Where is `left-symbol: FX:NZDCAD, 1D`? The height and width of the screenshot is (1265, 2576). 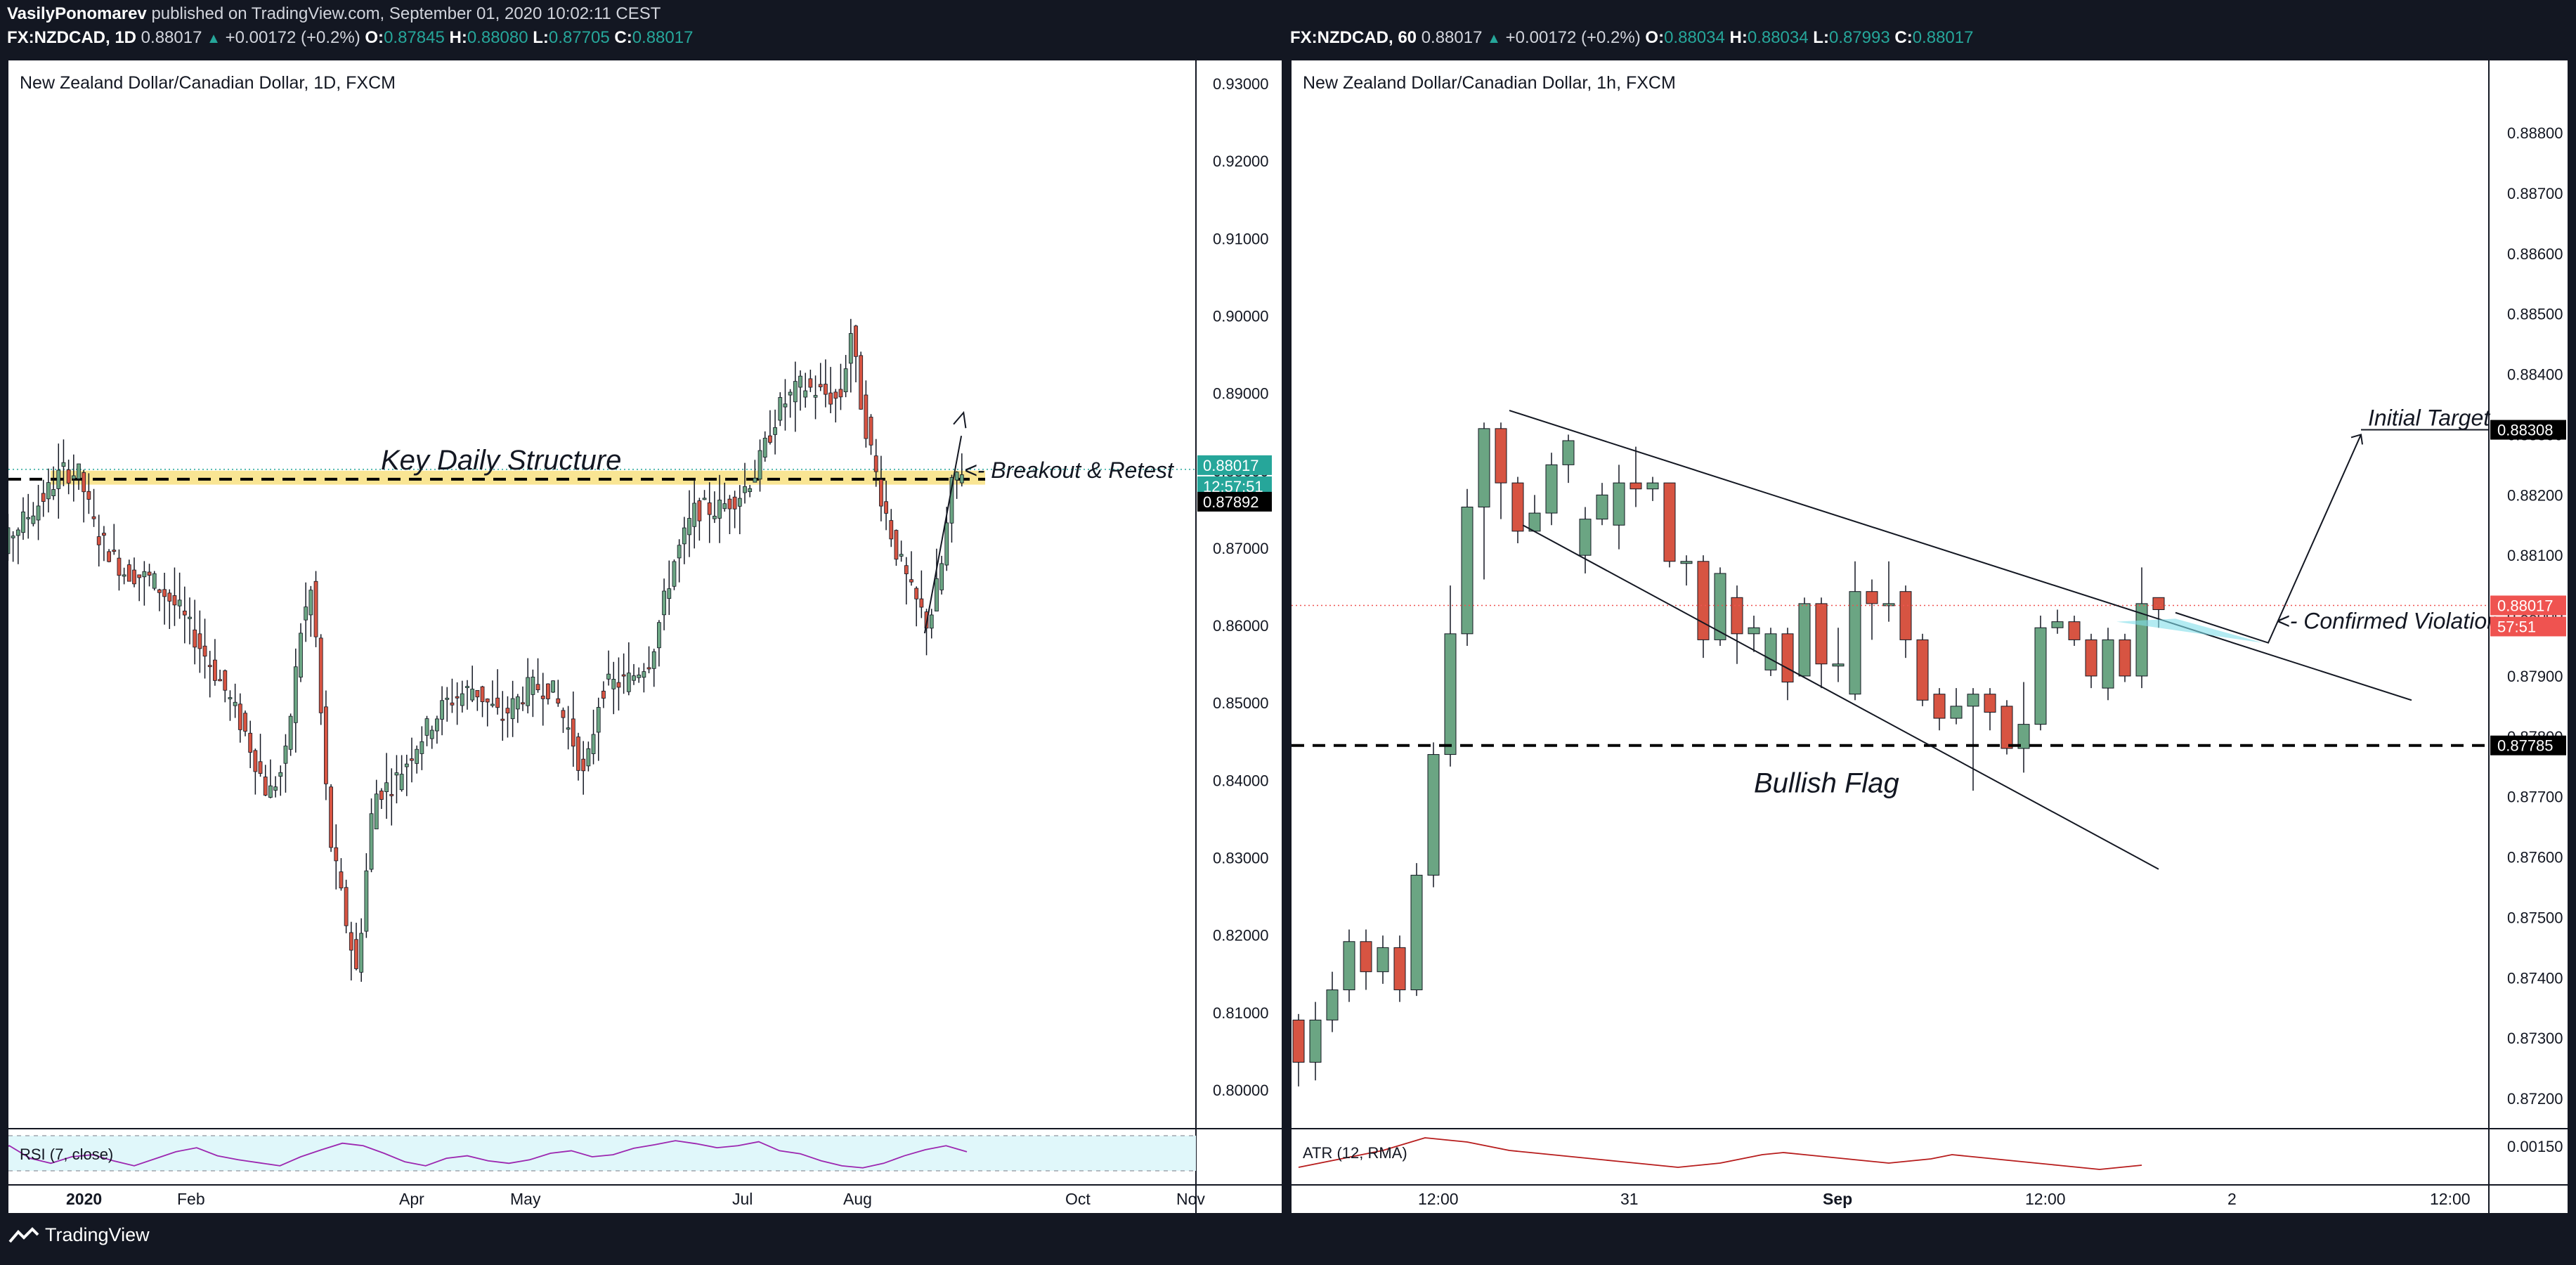
left-symbol: FX:NZDCAD, 1D is located at coordinates (71, 37).